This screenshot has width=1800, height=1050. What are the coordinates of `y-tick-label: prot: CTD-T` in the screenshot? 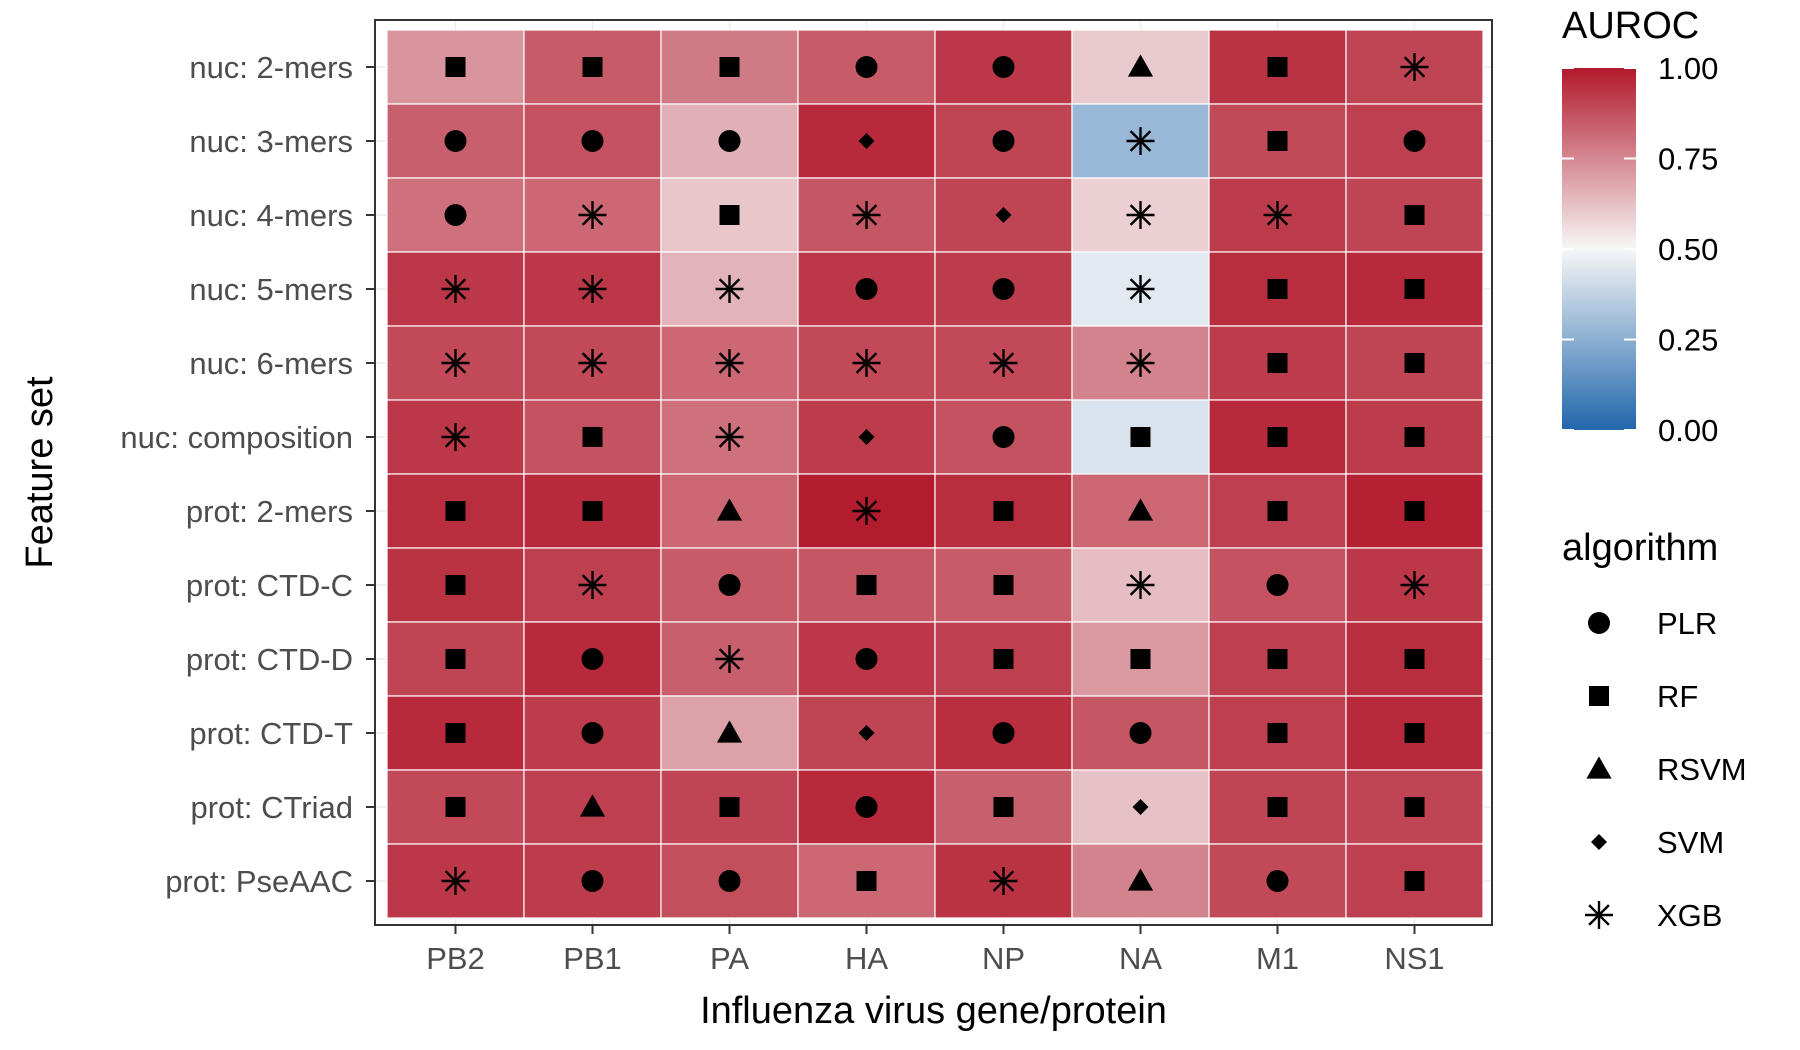 It's located at (271, 733).